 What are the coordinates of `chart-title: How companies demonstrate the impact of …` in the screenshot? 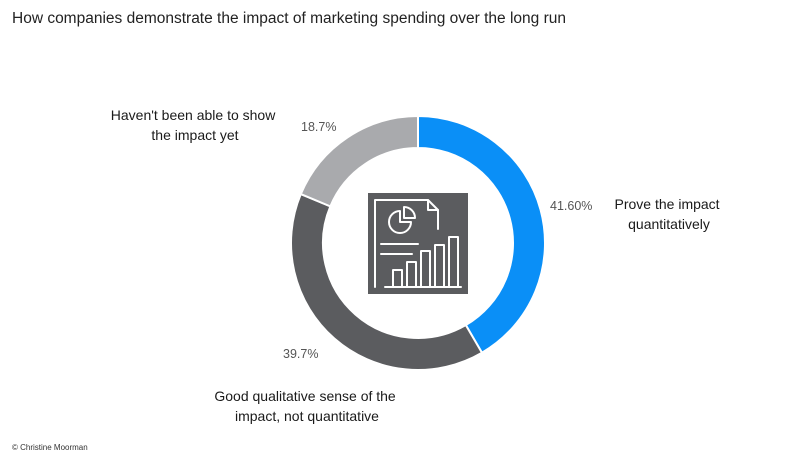 It's located at (289, 18).